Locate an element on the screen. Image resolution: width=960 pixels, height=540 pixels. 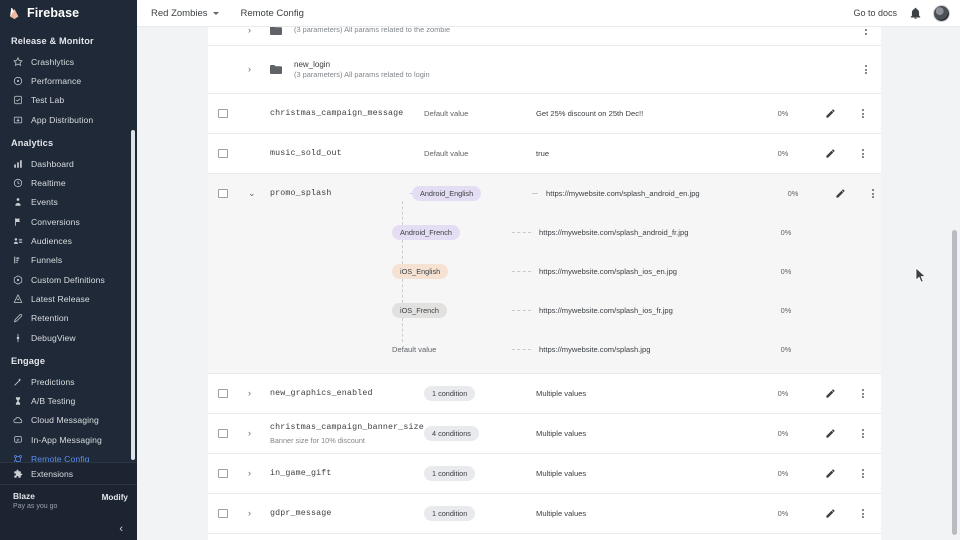
sidebar-item-cloud-messaging: Cloud Messaging is located at coordinates (68, 420).